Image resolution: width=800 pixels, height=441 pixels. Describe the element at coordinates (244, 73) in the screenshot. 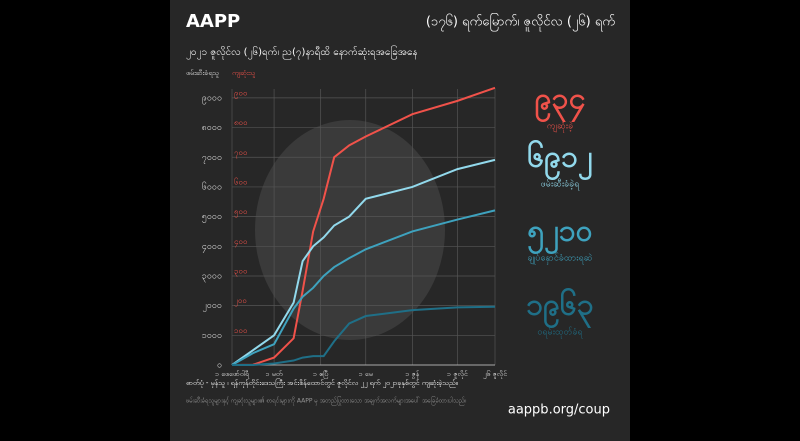

I see `y2-label: ကျဆုံးသူ` at that location.